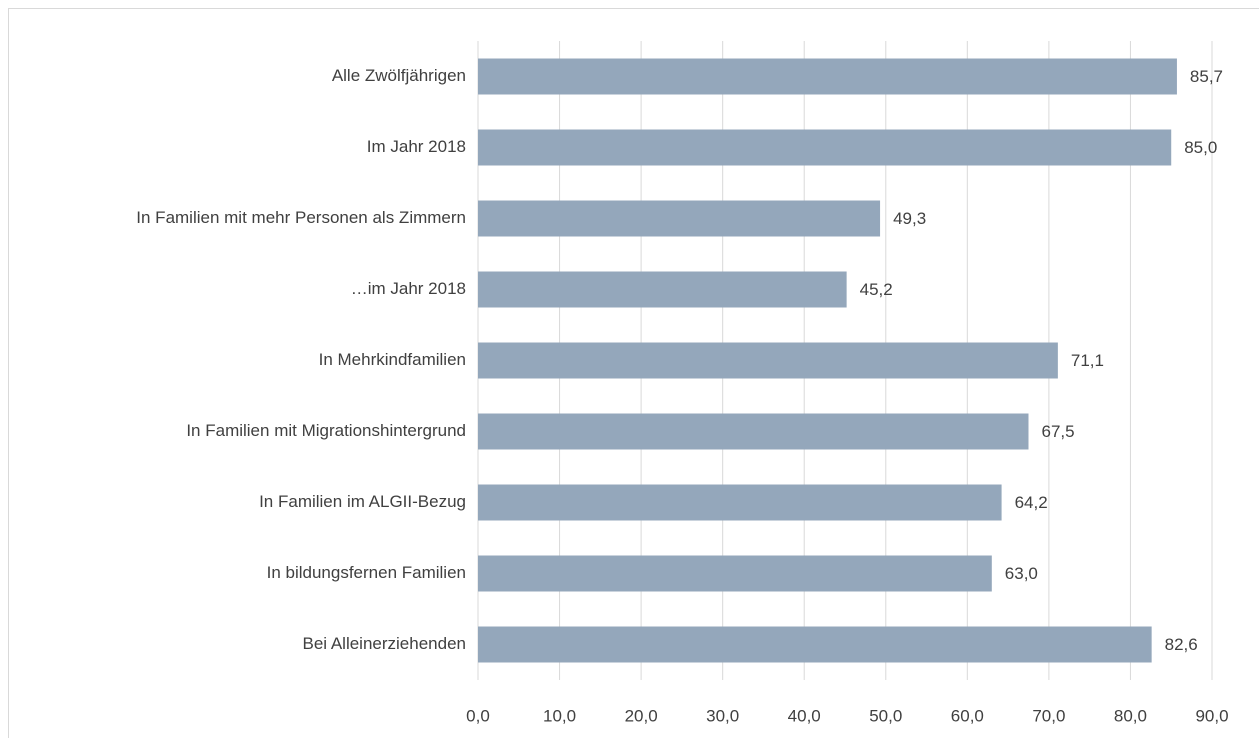  I want to click on x-tick-label: 80,0, so click(1130, 715).